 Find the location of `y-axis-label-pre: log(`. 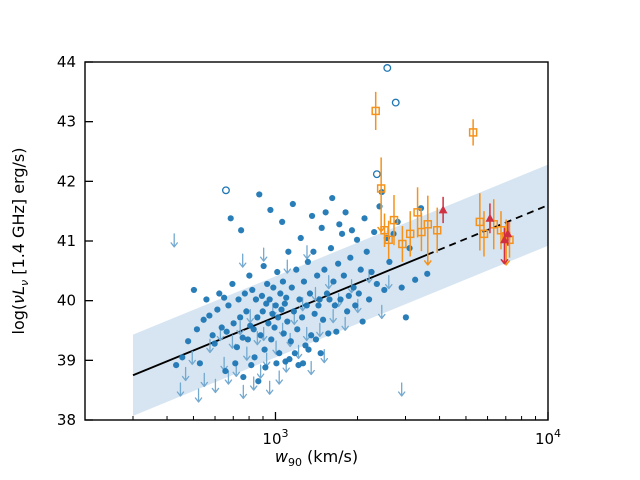

y-axis-label-pre: log( is located at coordinates (18, 319).